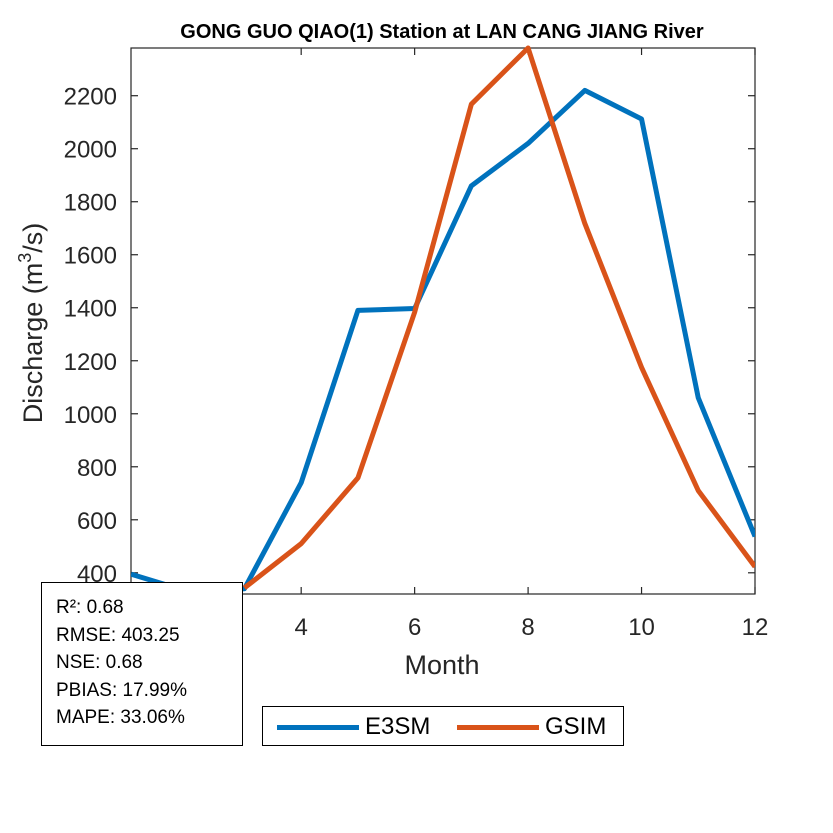 The image size is (833, 833). Describe the element at coordinates (755, 627) in the screenshot. I see `x-tick-label: 12` at that location.